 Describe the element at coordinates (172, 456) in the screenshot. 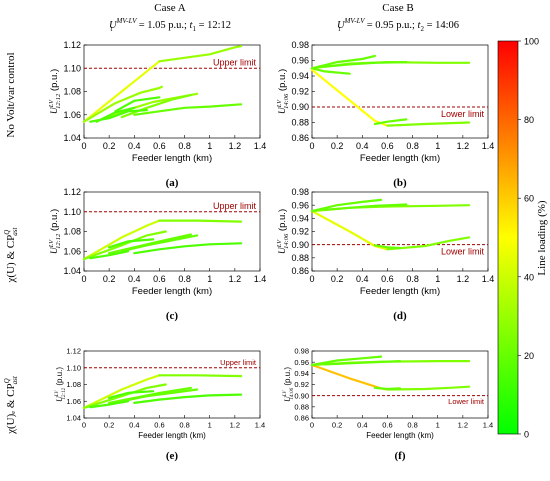

I see `panel-label: (e)` at that location.